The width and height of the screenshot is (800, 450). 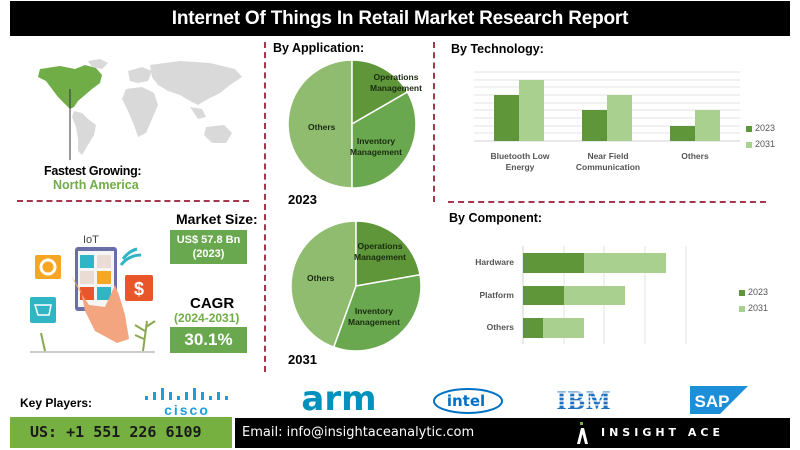 I want to click on sap-logo: SAP, so click(x=719, y=400).